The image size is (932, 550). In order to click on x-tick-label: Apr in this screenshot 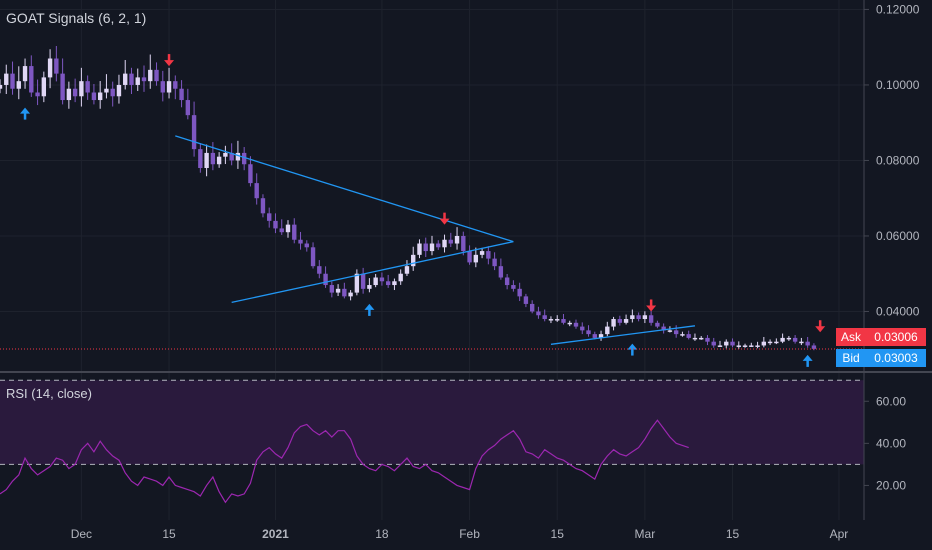, I will do `click(839, 534)`.